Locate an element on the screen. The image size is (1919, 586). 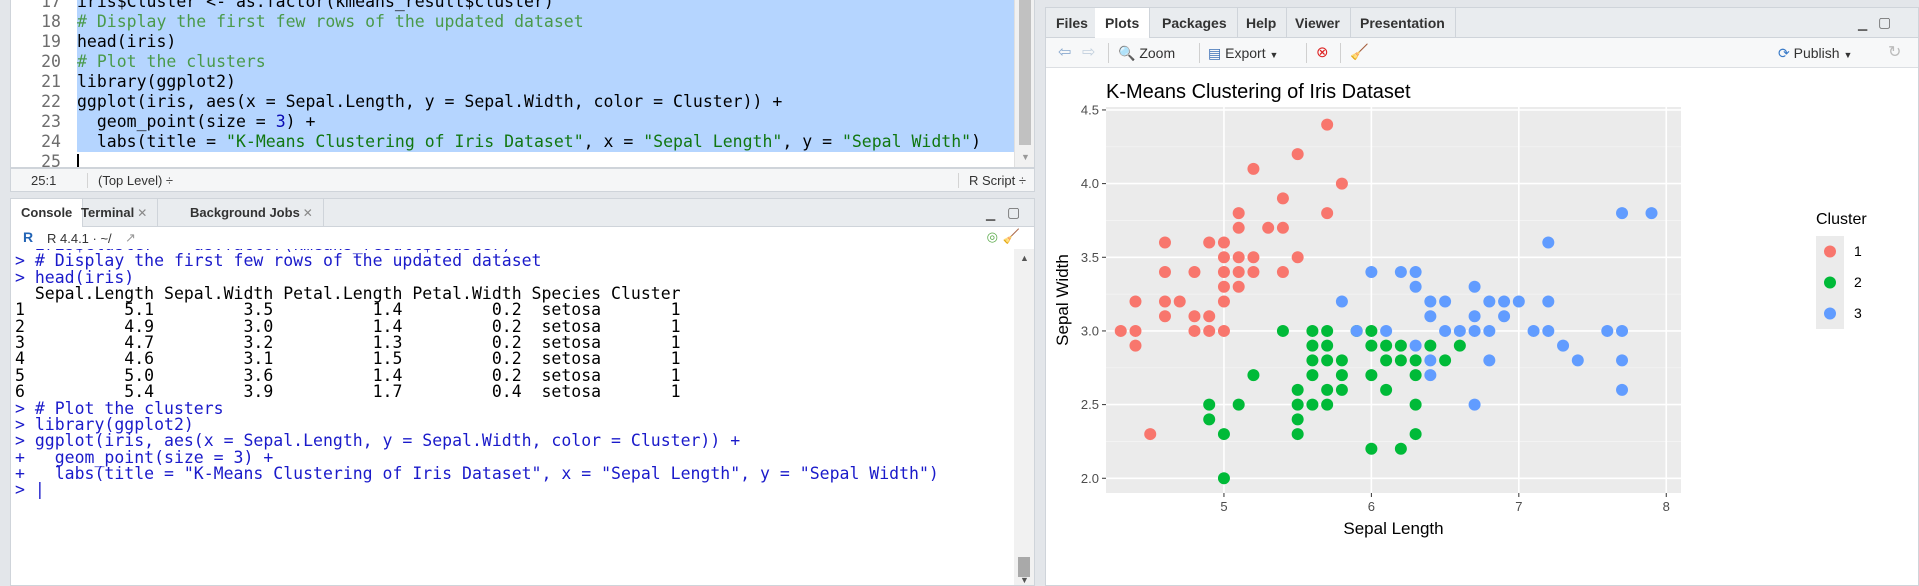
x-tick-label: 5 is located at coordinates (1223, 506).